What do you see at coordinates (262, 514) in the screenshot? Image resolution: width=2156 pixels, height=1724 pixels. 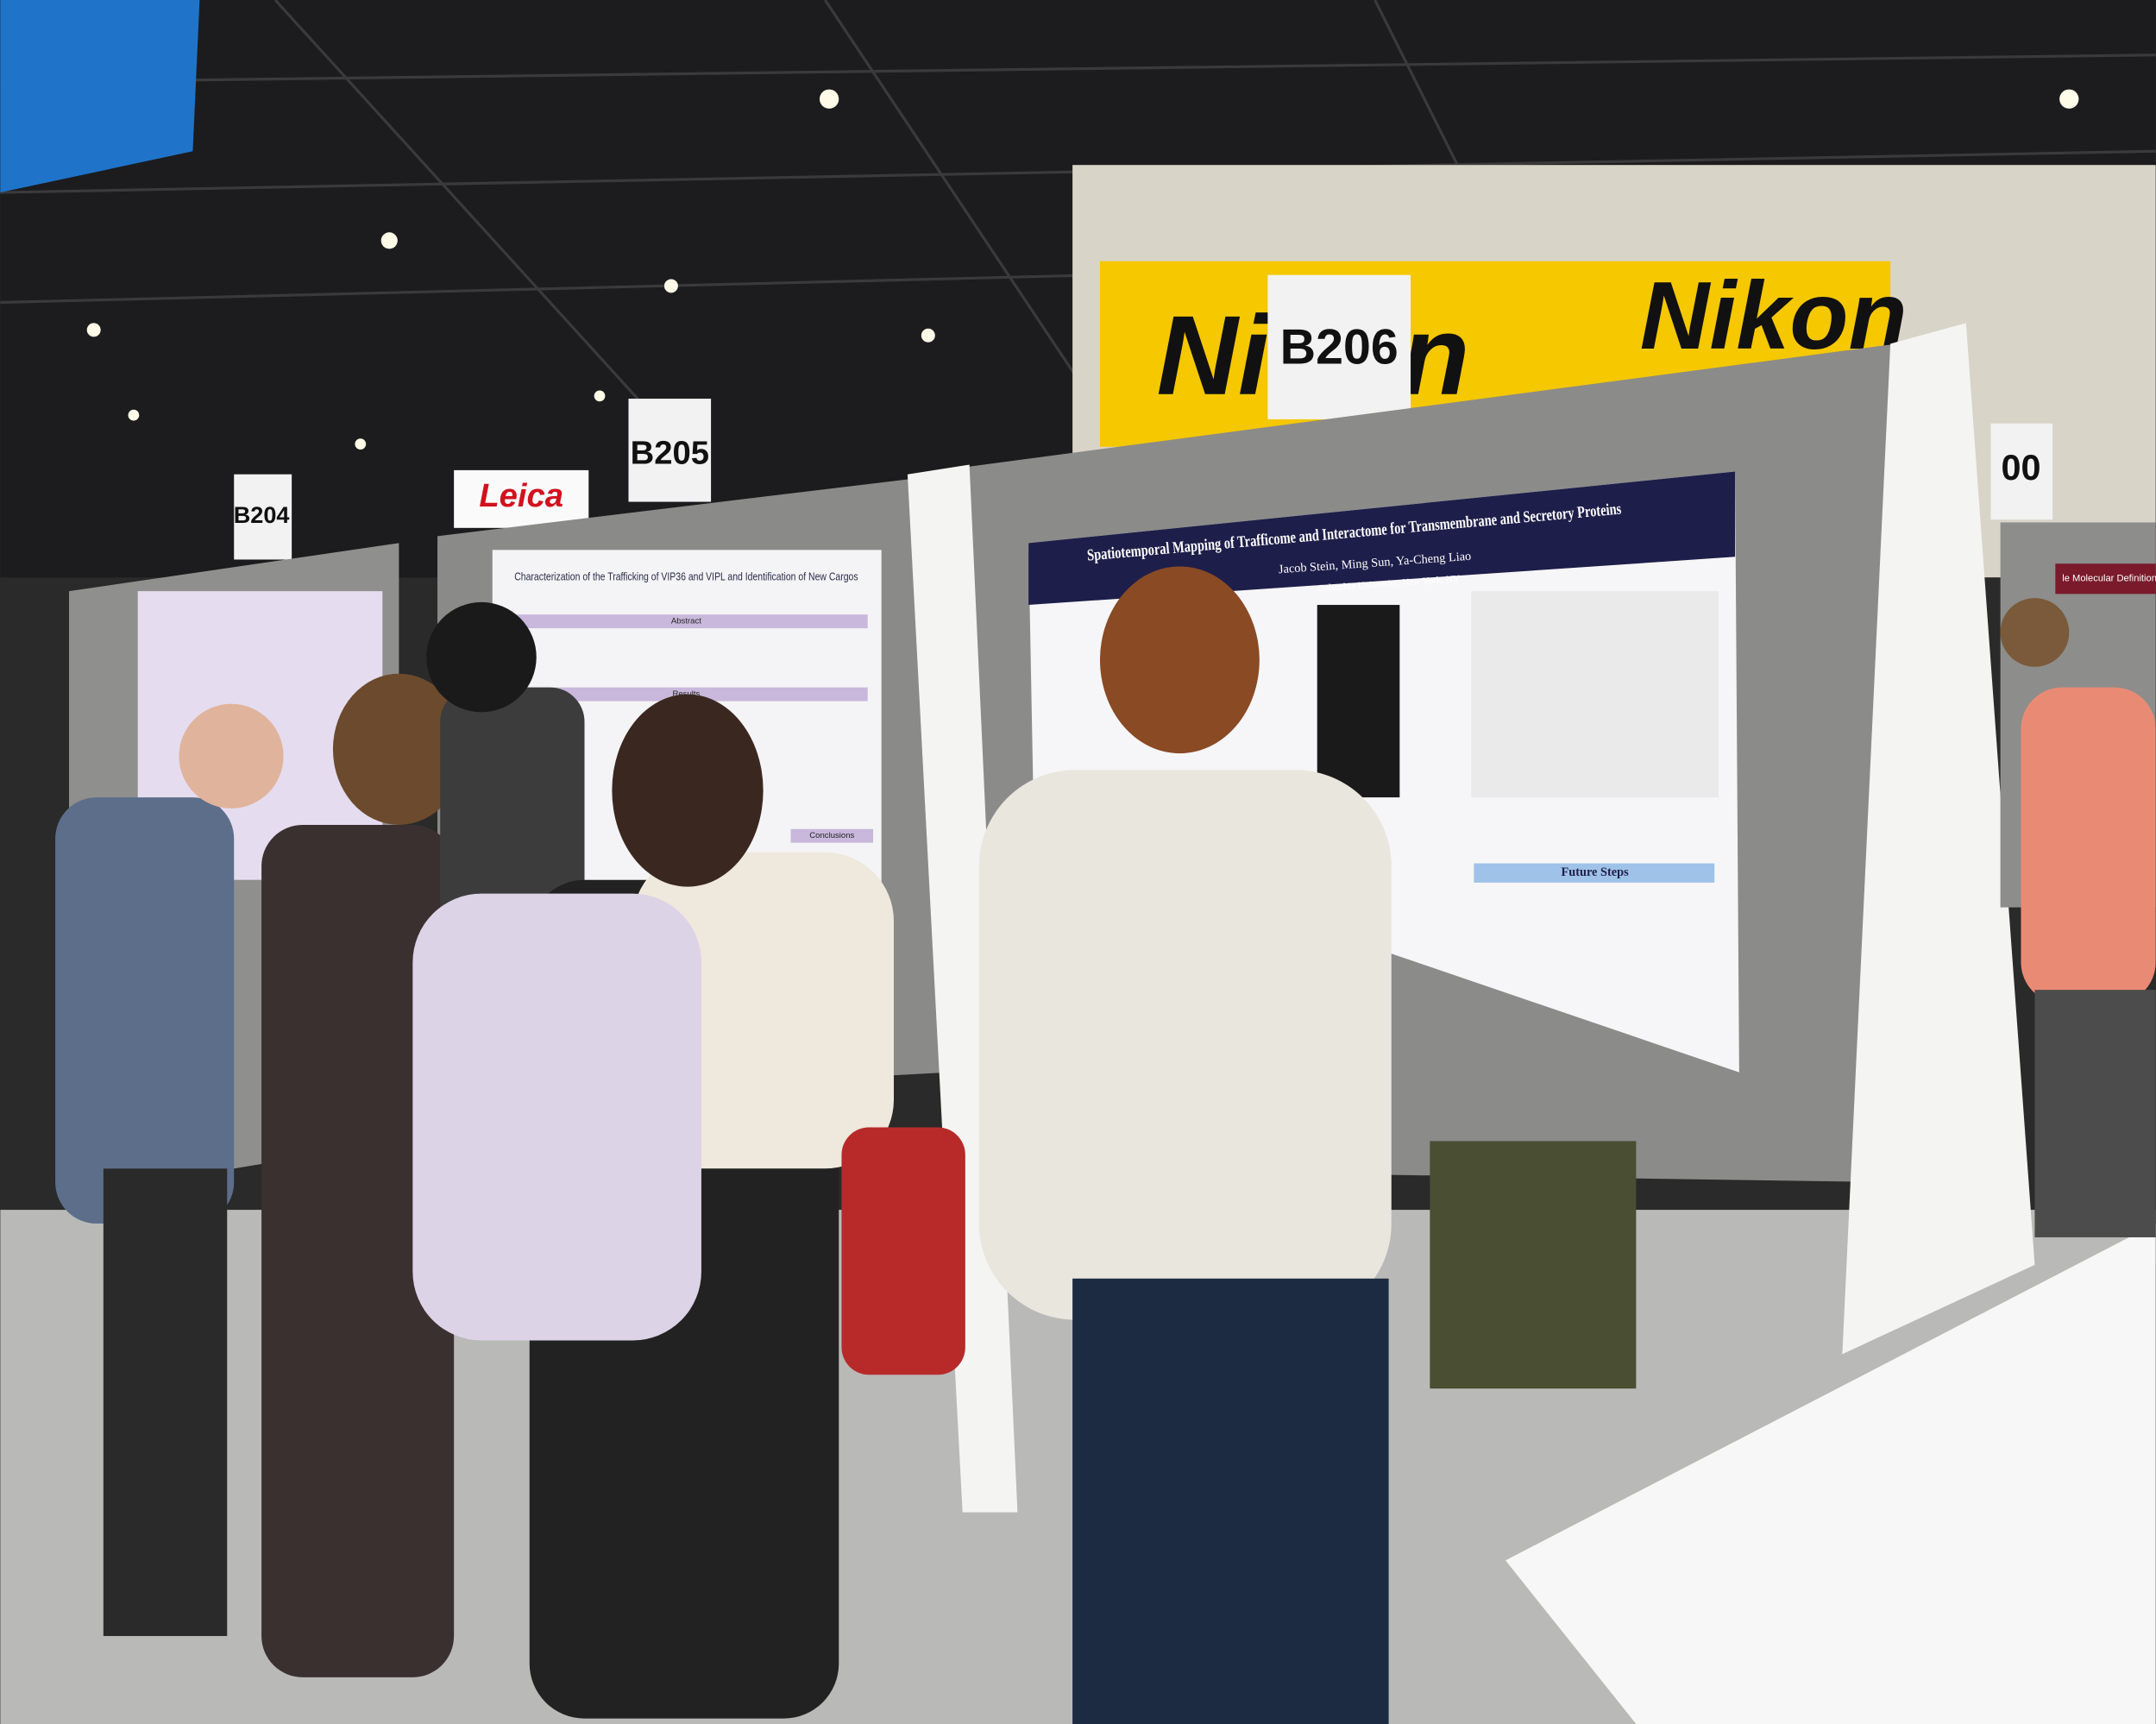 I see `booth-number: B204` at bounding box center [262, 514].